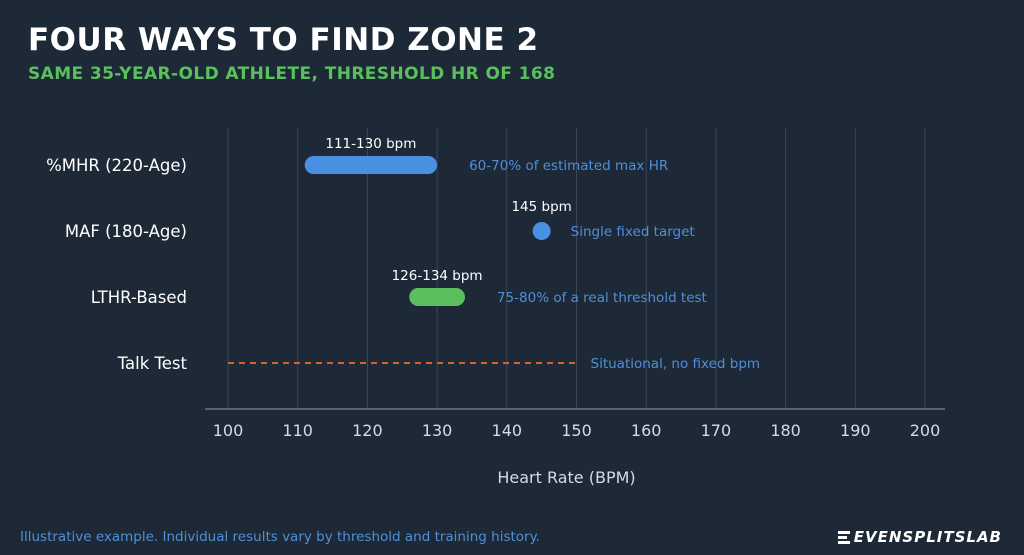 This screenshot has height=555, width=1024. Describe the element at coordinates (566, 477) in the screenshot. I see `x-axis-label: Heart Rate (BPM)` at that location.